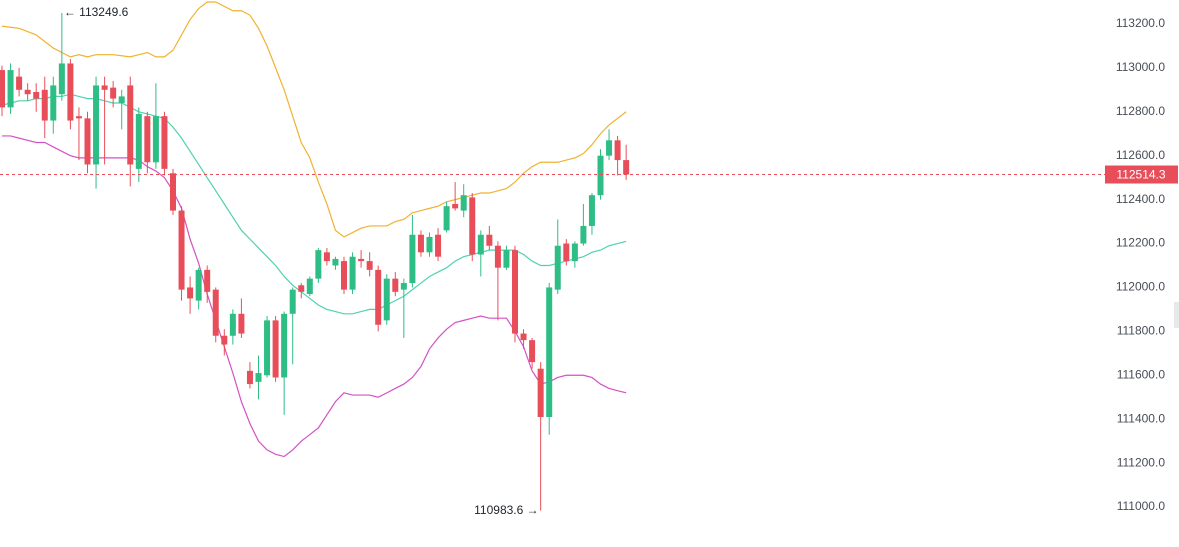 The image size is (1179, 547). What do you see at coordinates (1141, 506) in the screenshot?
I see `y-tick-label: 111000.0` at bounding box center [1141, 506].